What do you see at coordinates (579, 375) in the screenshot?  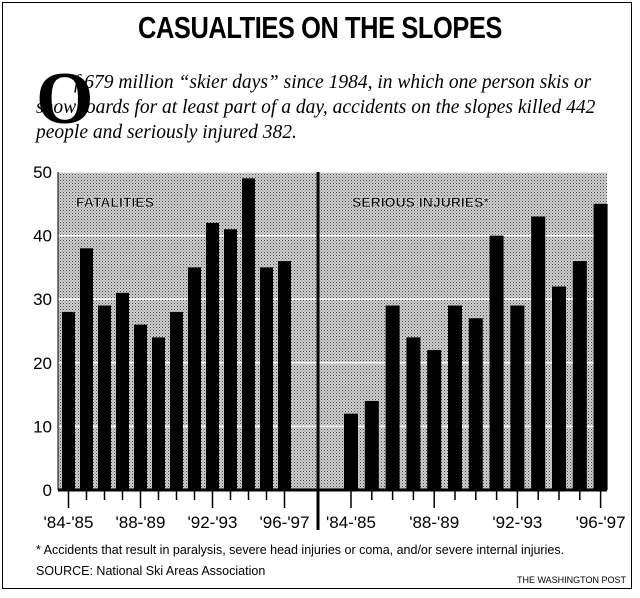 I see `bar-injuries-'95-'96` at bounding box center [579, 375].